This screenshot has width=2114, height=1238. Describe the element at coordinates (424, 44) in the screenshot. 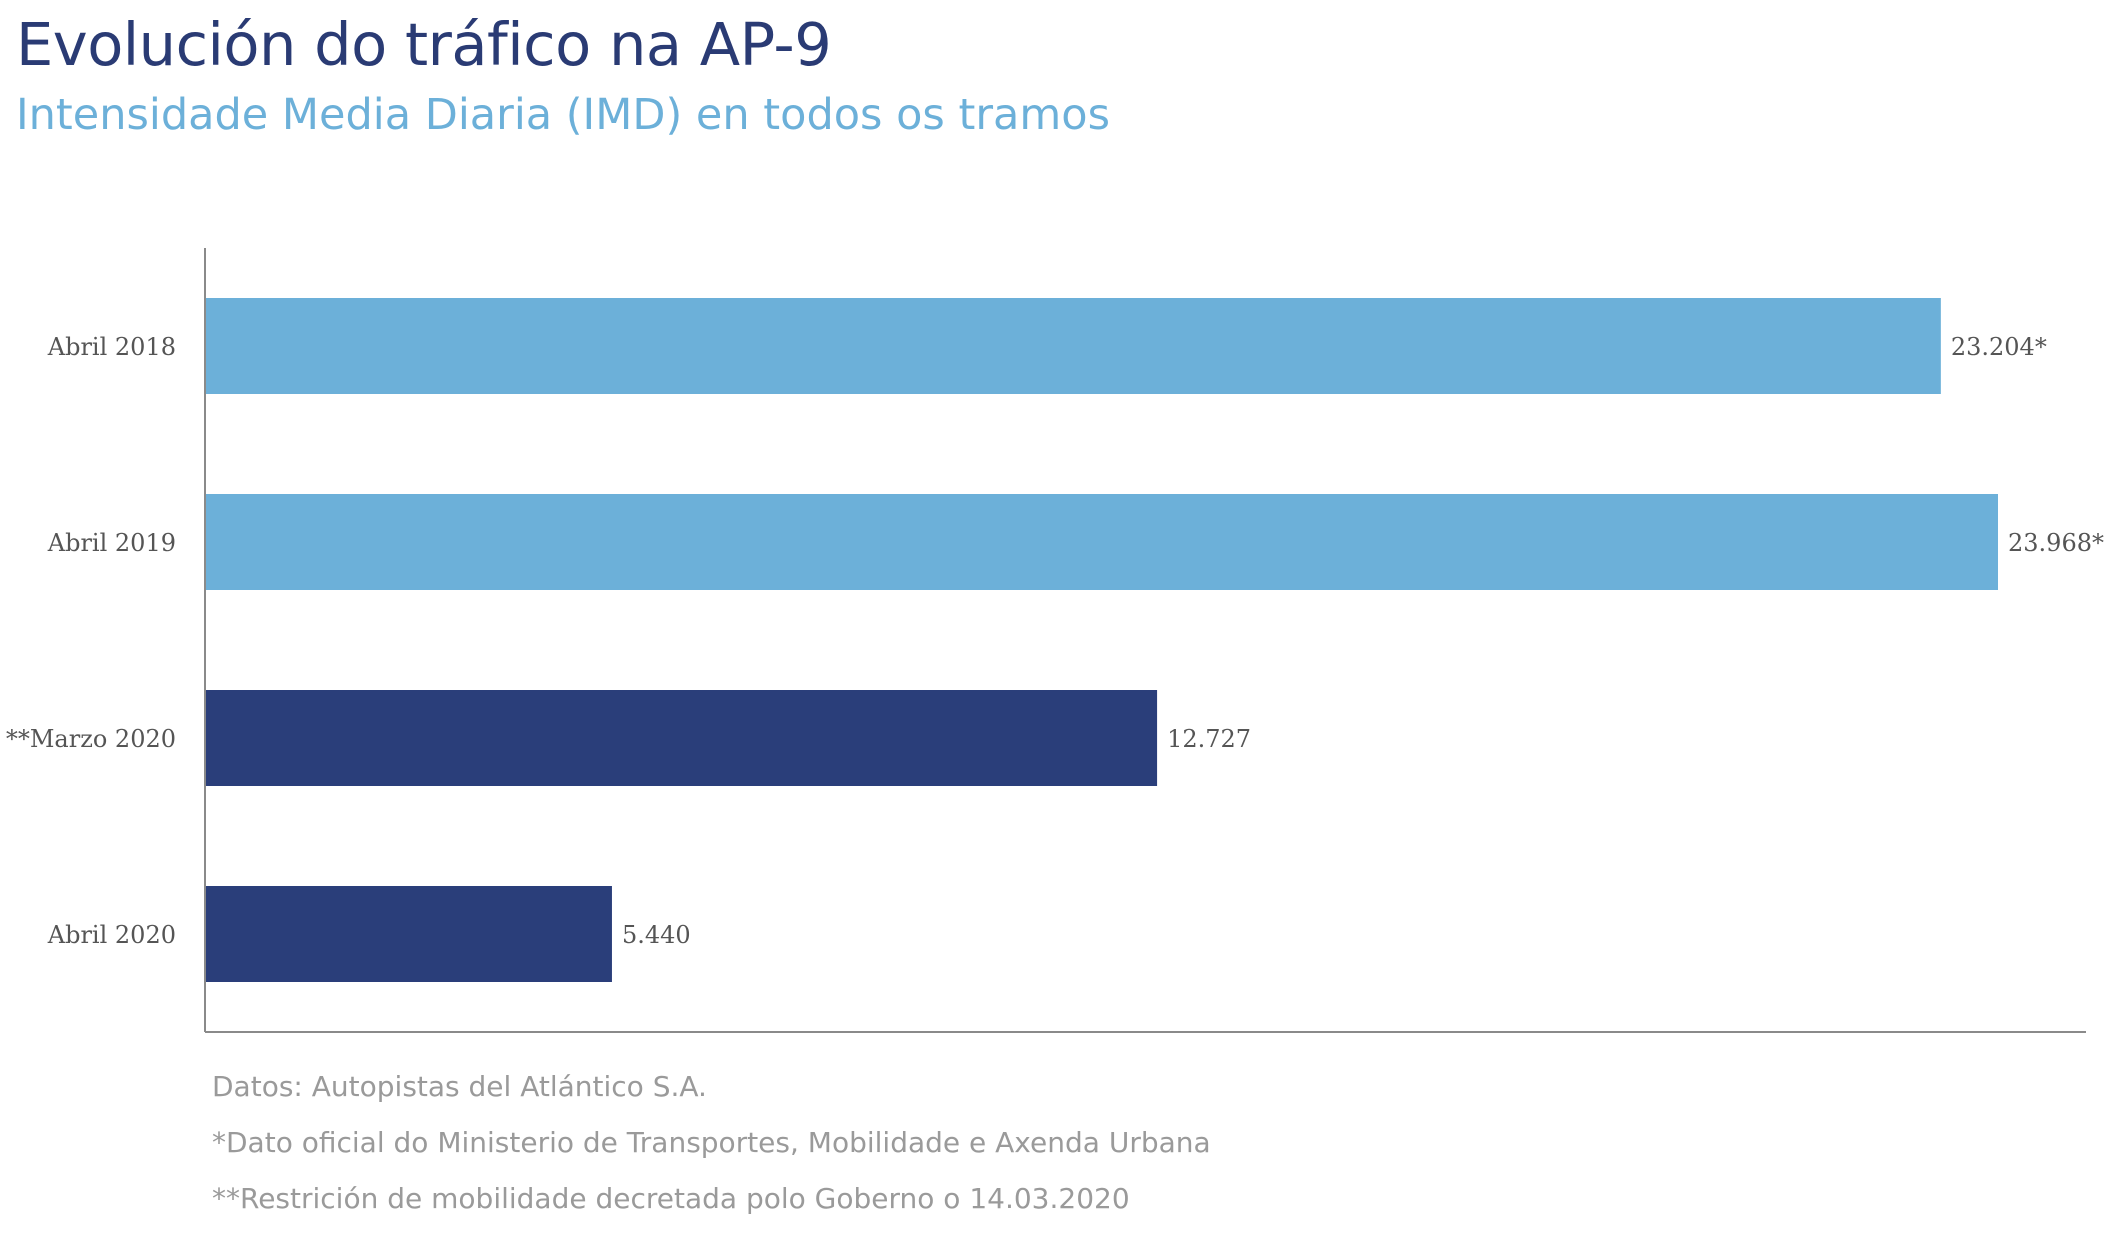

I see `chart-title: Evolución do tráfico na AP-9` at that location.